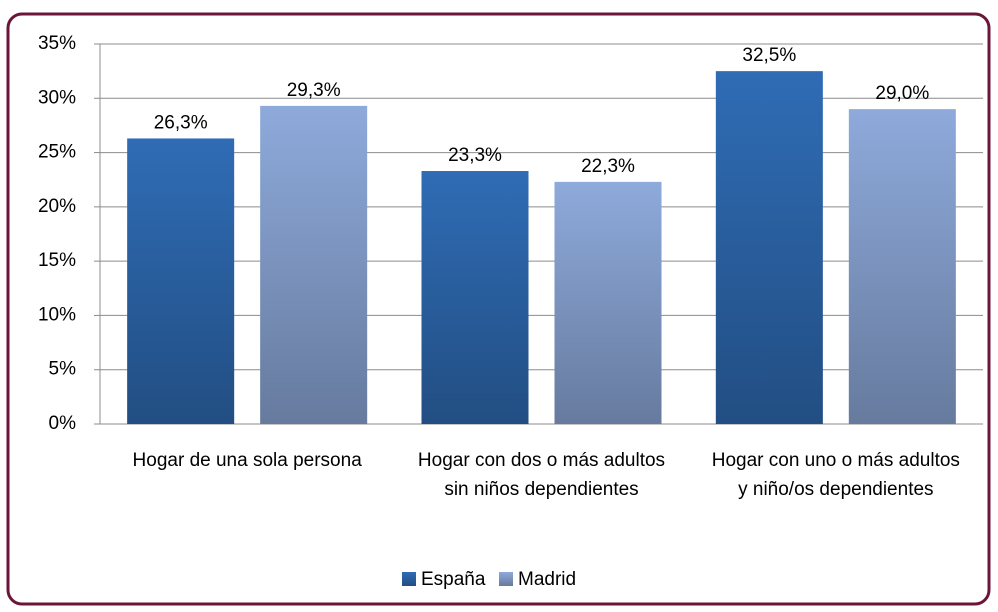  I want to click on y-tick-label: 5%, so click(63, 369).